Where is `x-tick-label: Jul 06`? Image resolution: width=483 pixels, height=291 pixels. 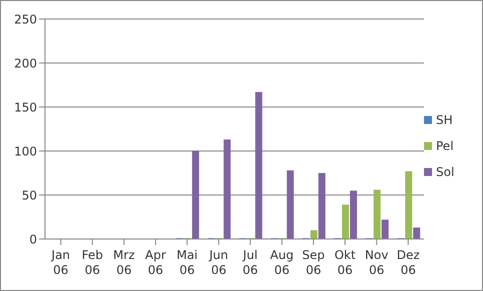 x-tick-label: Jul 06 is located at coordinates (250, 262).